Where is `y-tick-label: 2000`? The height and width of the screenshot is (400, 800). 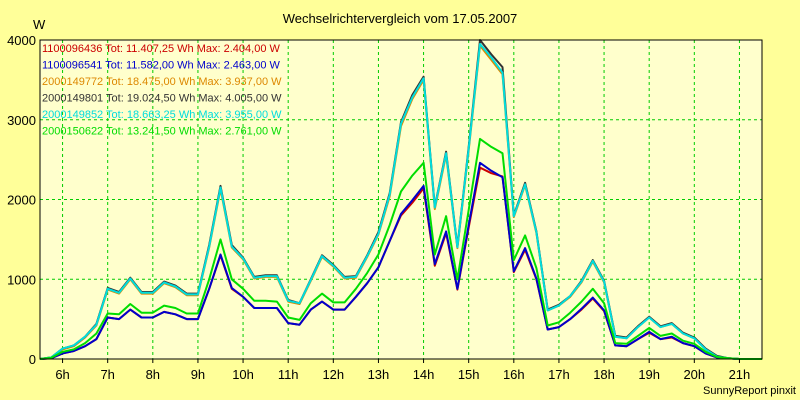 y-tick-label: 2000 is located at coordinates (21, 200).